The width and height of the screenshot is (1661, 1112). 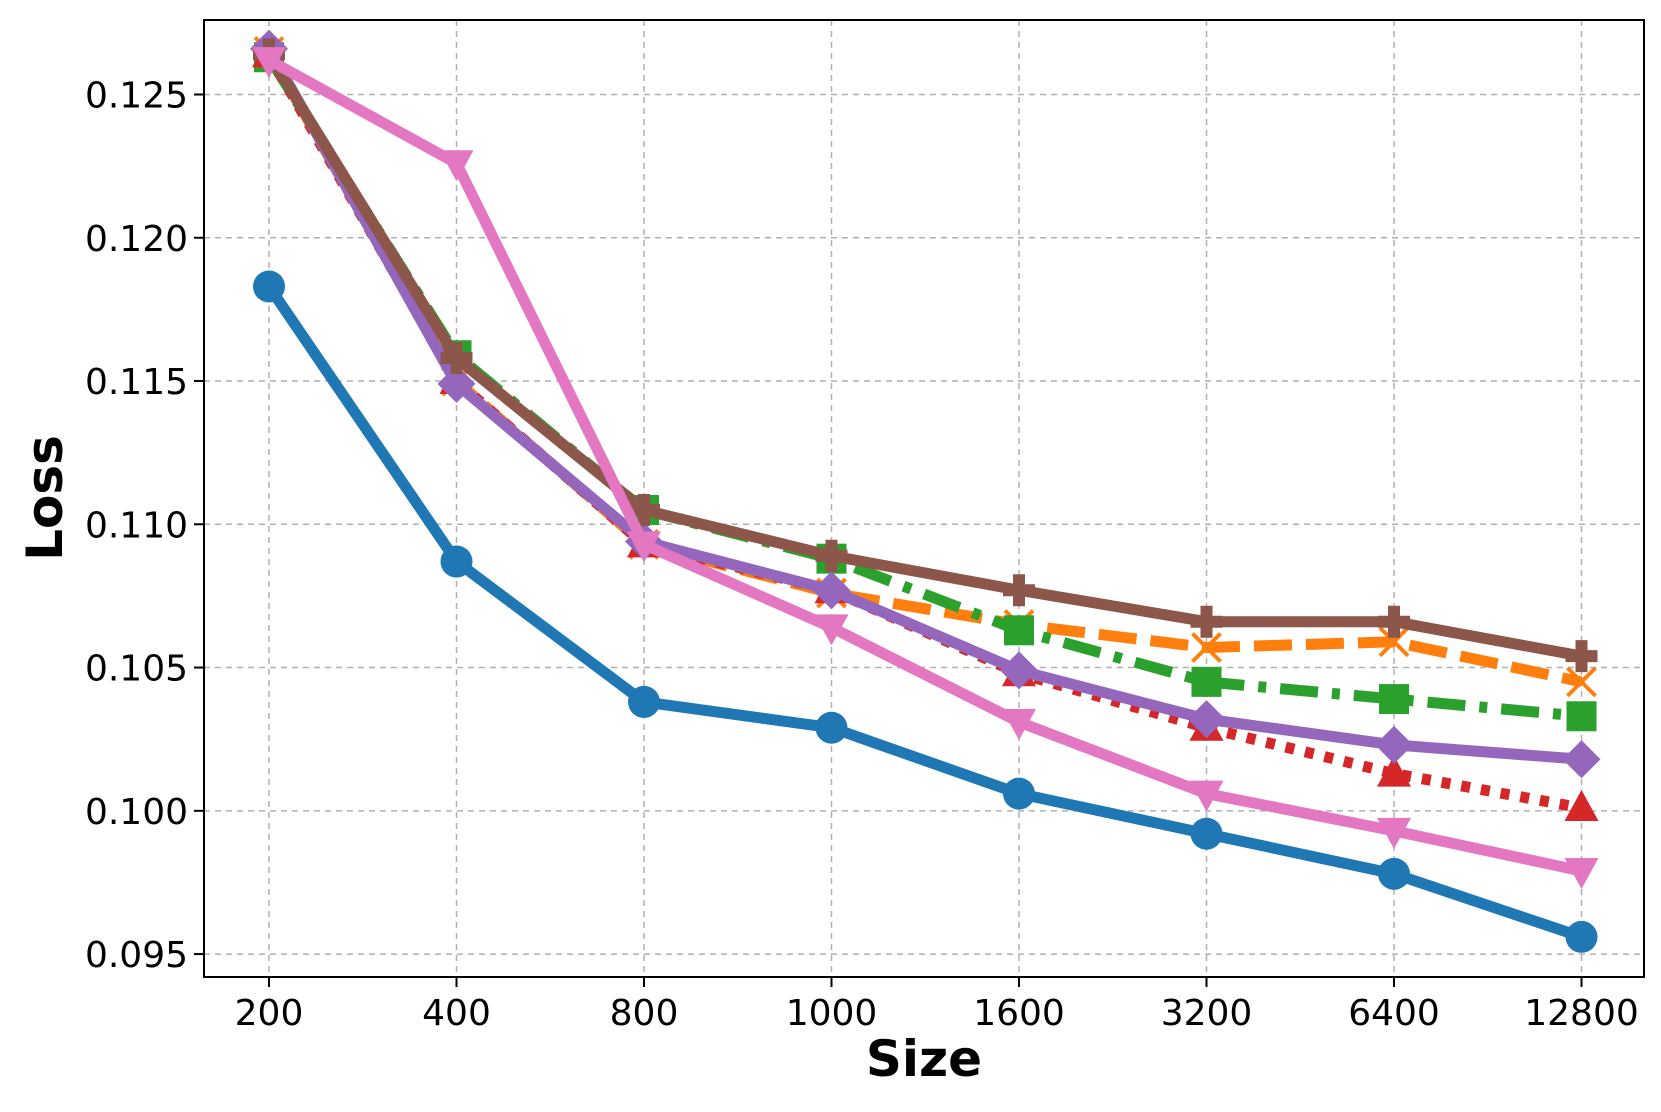 What do you see at coordinates (937, 1005) in the screenshot?
I see `x-axis-ticks: 200 400 800 1000 1600 3200 6400 12800` at bounding box center [937, 1005].